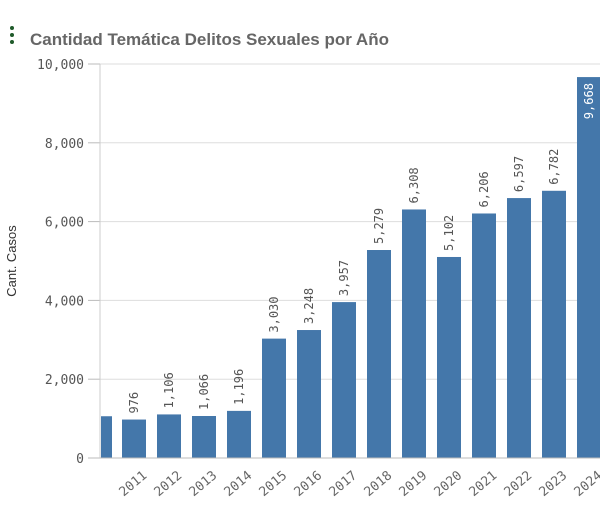  Describe the element at coordinates (484, 189) in the screenshot. I see `data-label: 6,206` at that location.